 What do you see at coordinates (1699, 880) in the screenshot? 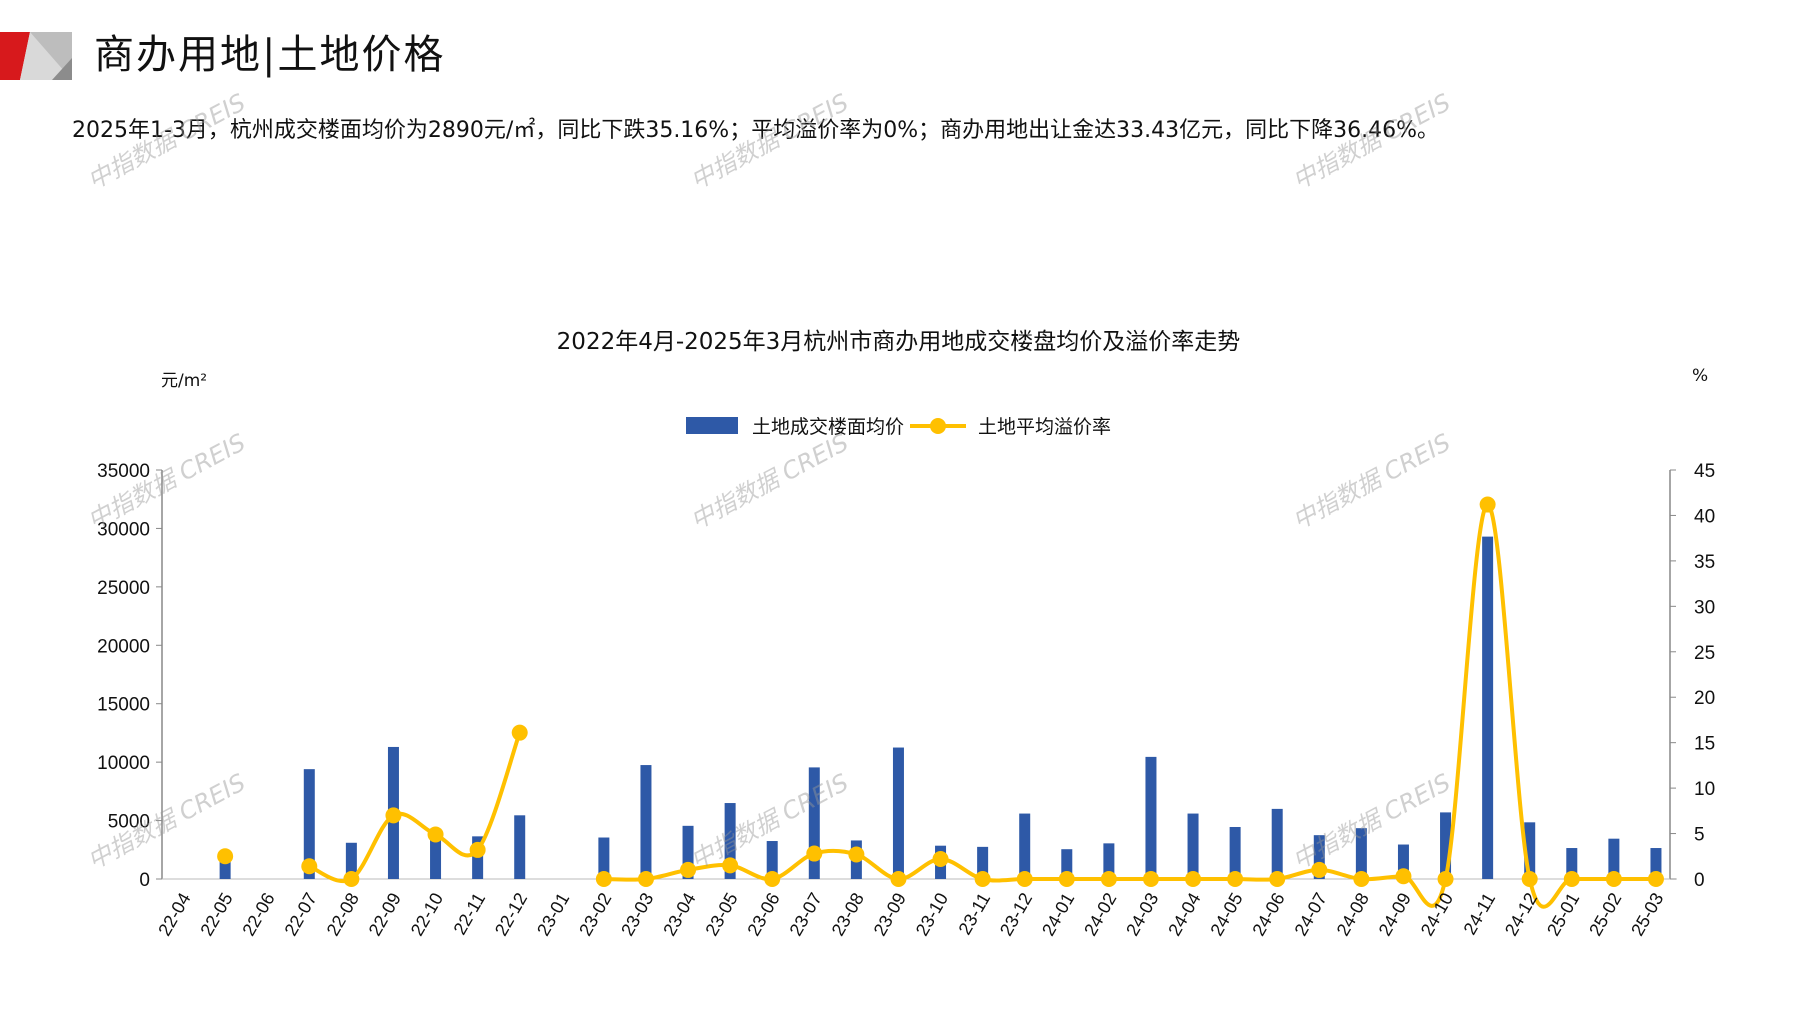
I see `y-right-tick-label: 0` at bounding box center [1699, 880].